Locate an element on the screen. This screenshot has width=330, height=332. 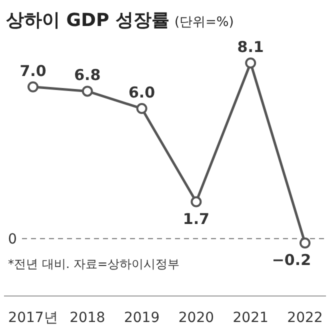
data-label: 6.0 is located at coordinates (142, 93).